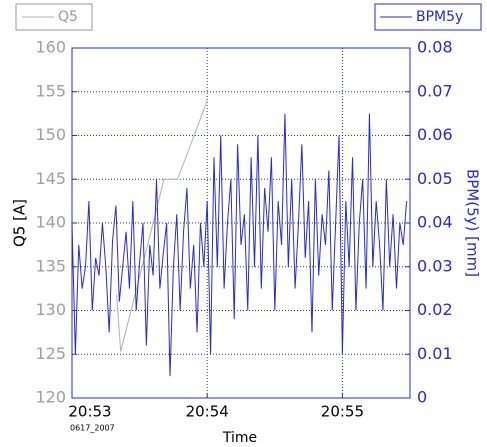 The image size is (487, 447). I want to click on series-line, so click(162, 226).